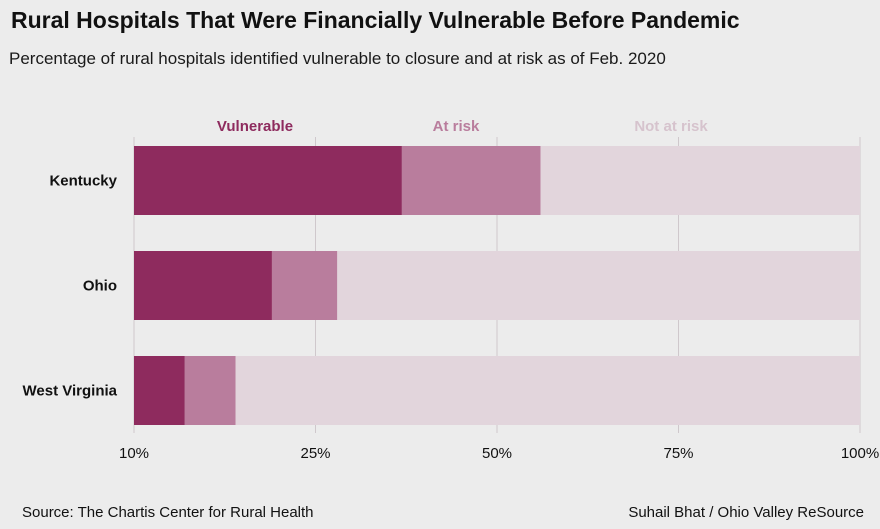  I want to click on bar-kentucky-at-risk, so click(471, 180).